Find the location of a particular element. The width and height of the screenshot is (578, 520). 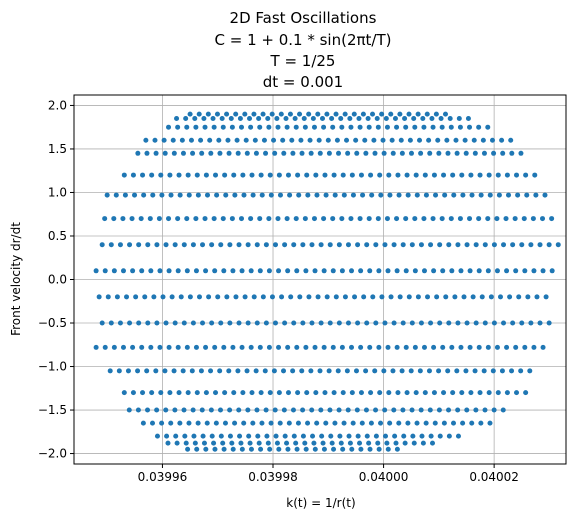

x-axis-ticks: 0.03996 0.03998 0.04000 0.04002 is located at coordinates (328, 474).